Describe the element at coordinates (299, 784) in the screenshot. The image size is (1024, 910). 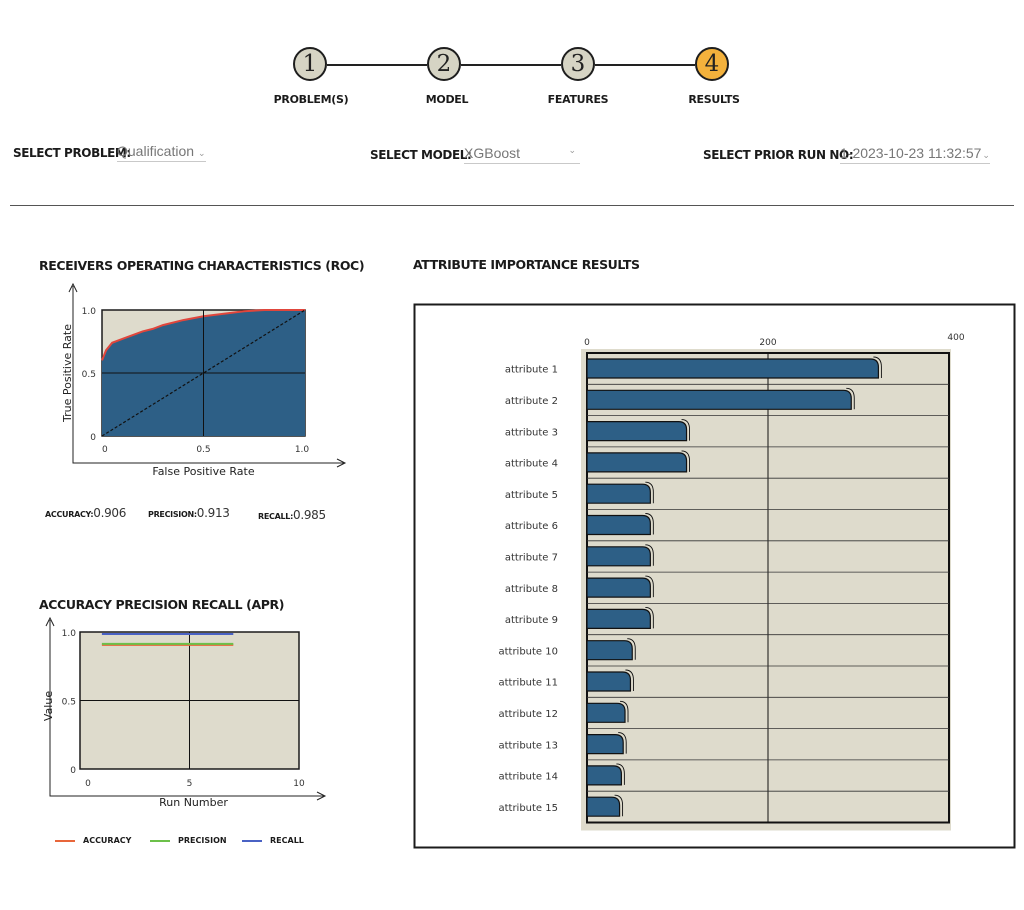
I see `apr-x-tick: 10` at that location.